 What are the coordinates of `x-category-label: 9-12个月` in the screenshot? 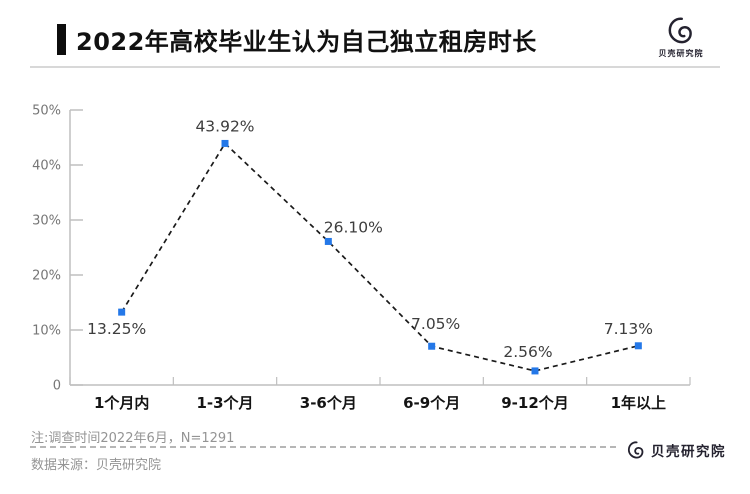 It's located at (535, 403).